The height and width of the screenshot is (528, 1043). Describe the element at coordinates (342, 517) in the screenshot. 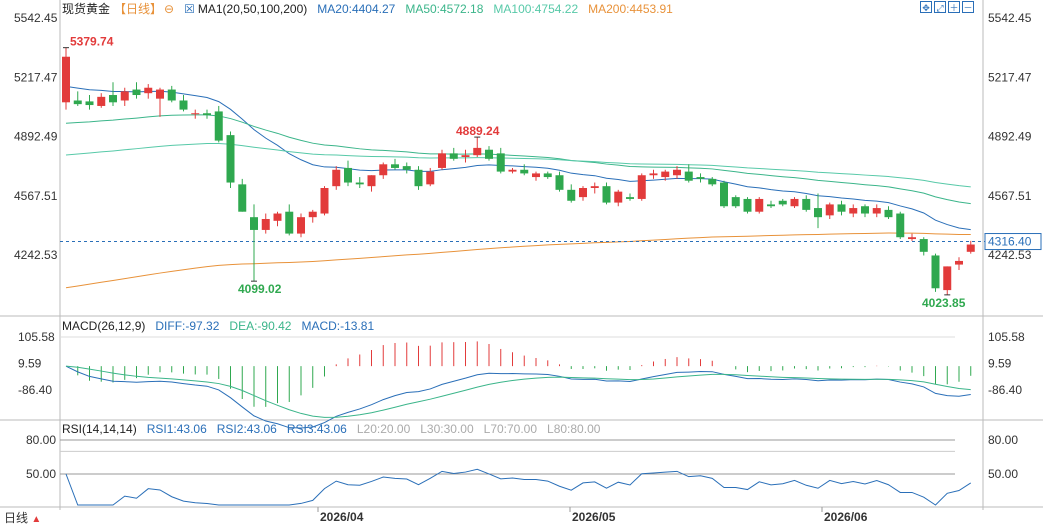

I see `x-axis-label: 2026/04` at that location.